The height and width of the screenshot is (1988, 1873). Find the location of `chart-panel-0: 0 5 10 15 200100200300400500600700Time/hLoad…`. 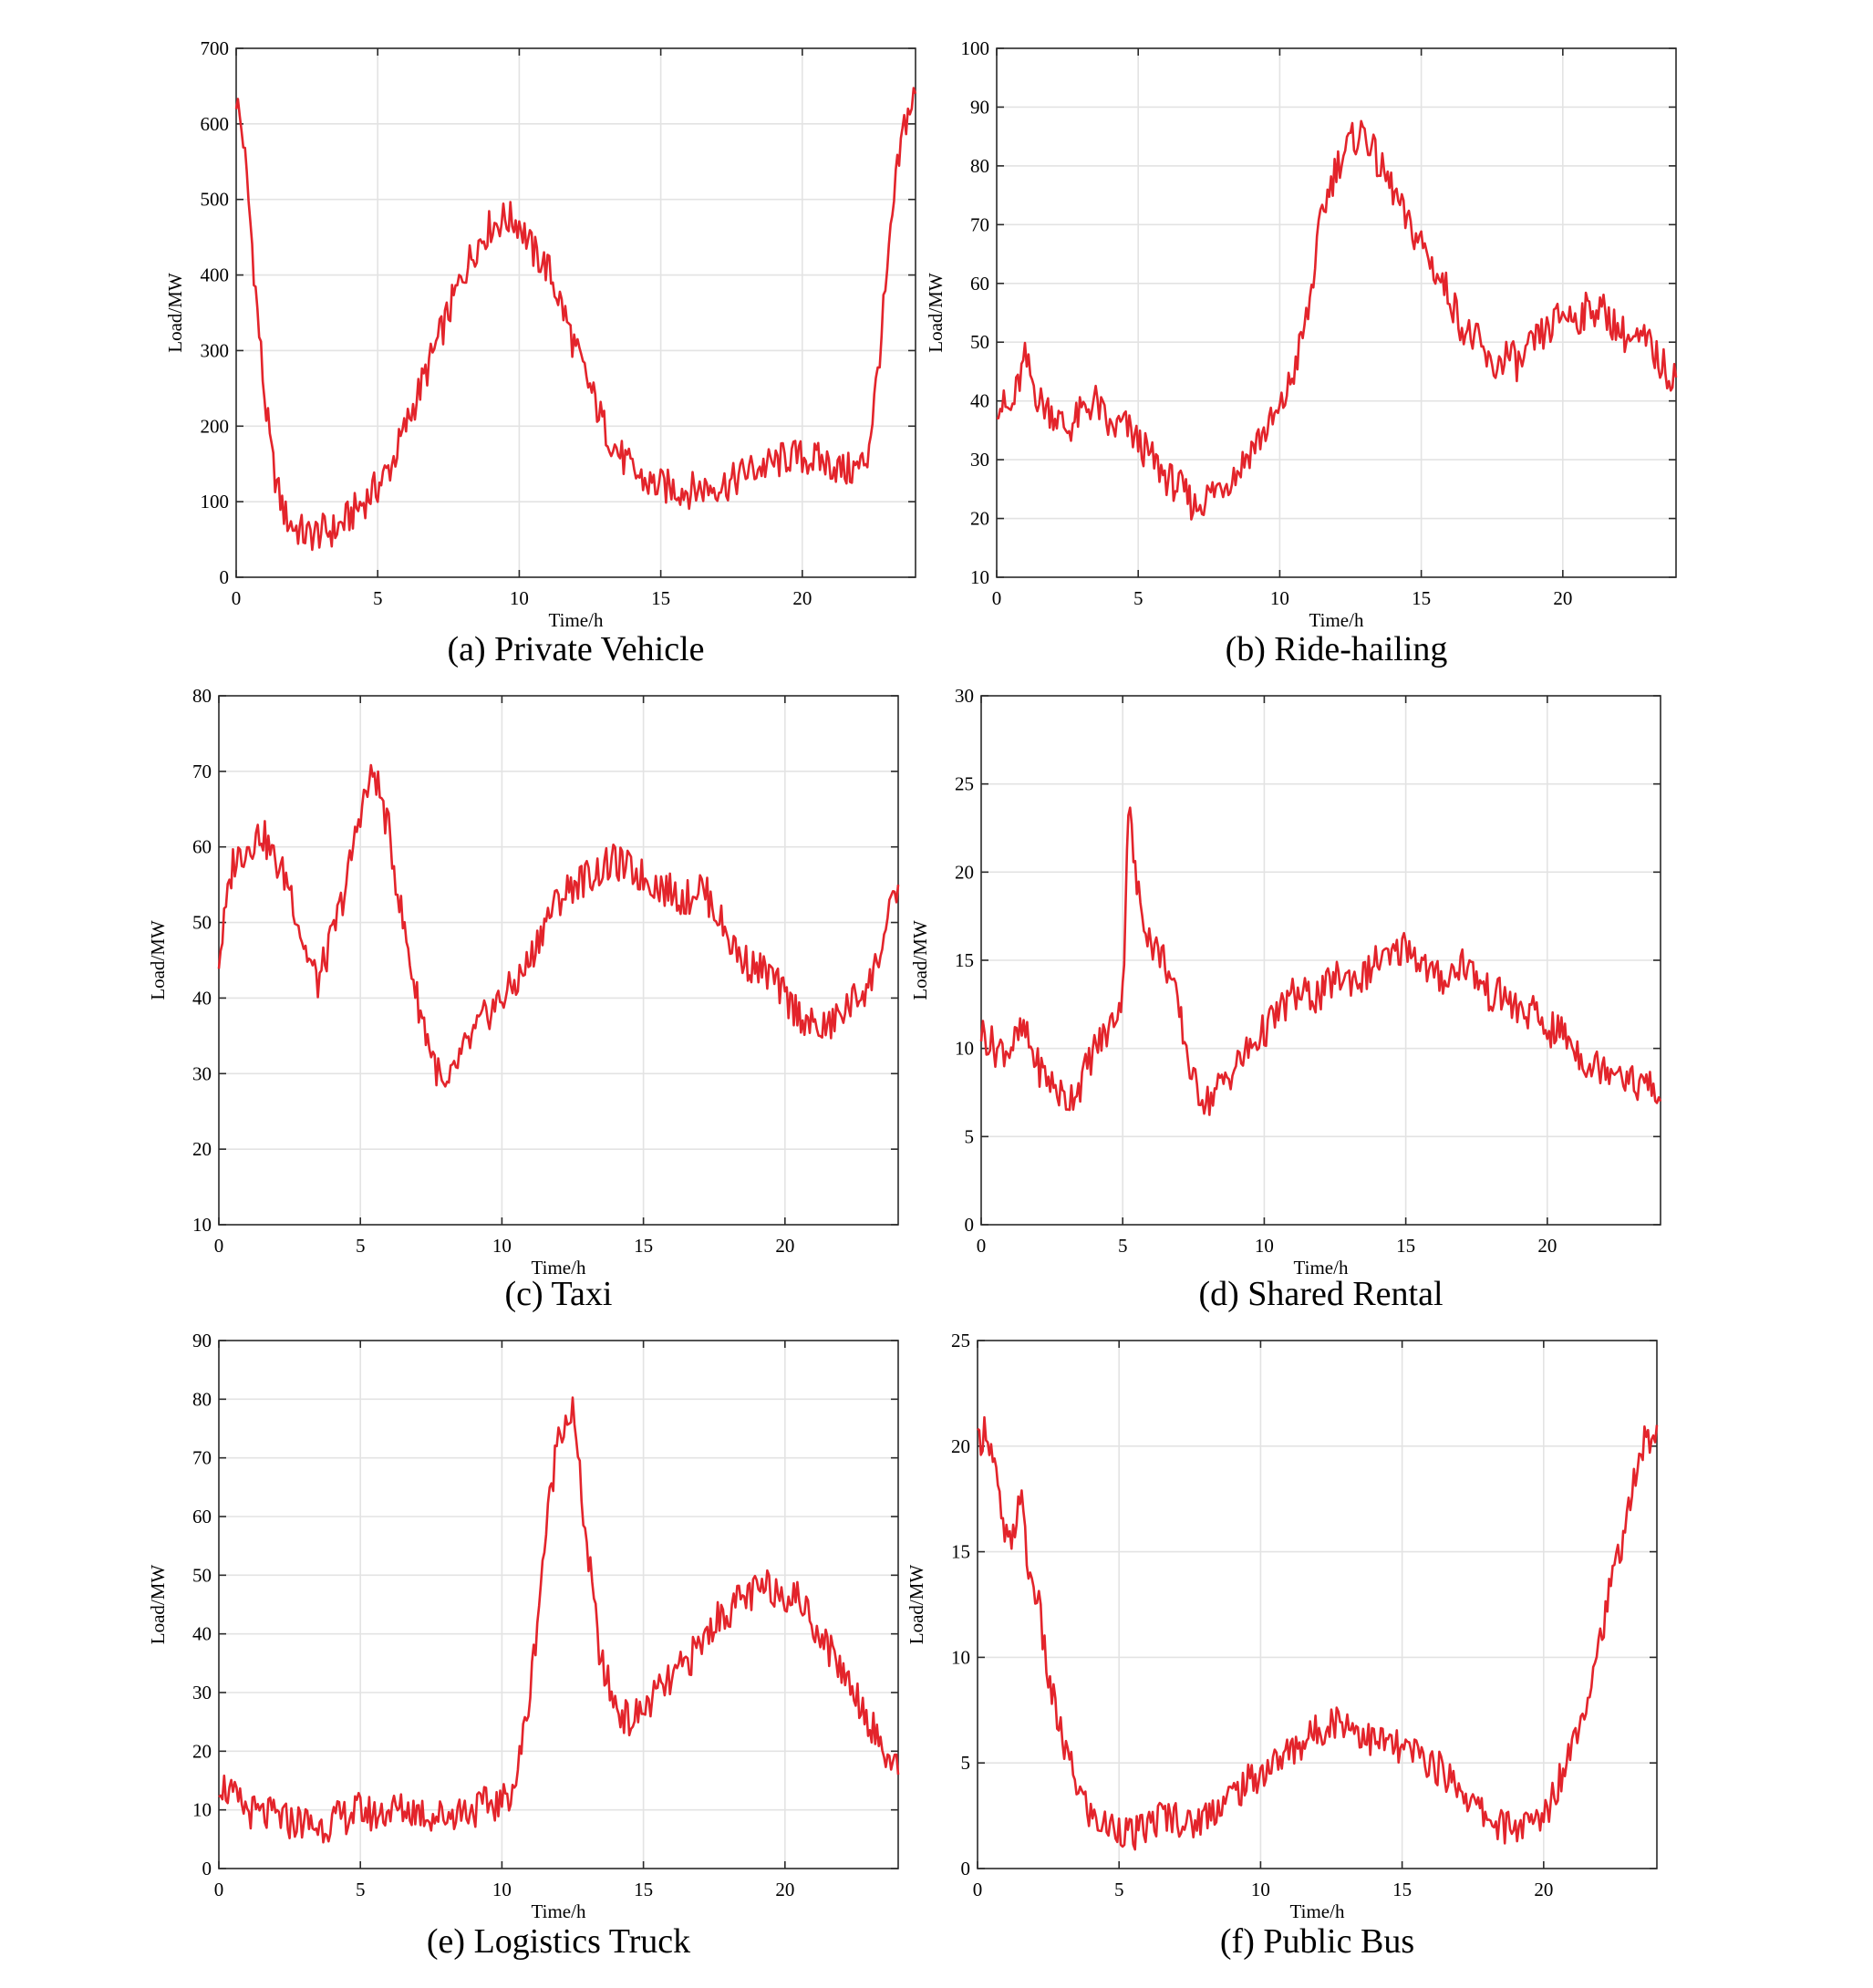

chart-panel-0: 0 5 10 15 200100200300400500600700Time/hLoad… is located at coordinates (540, 352).